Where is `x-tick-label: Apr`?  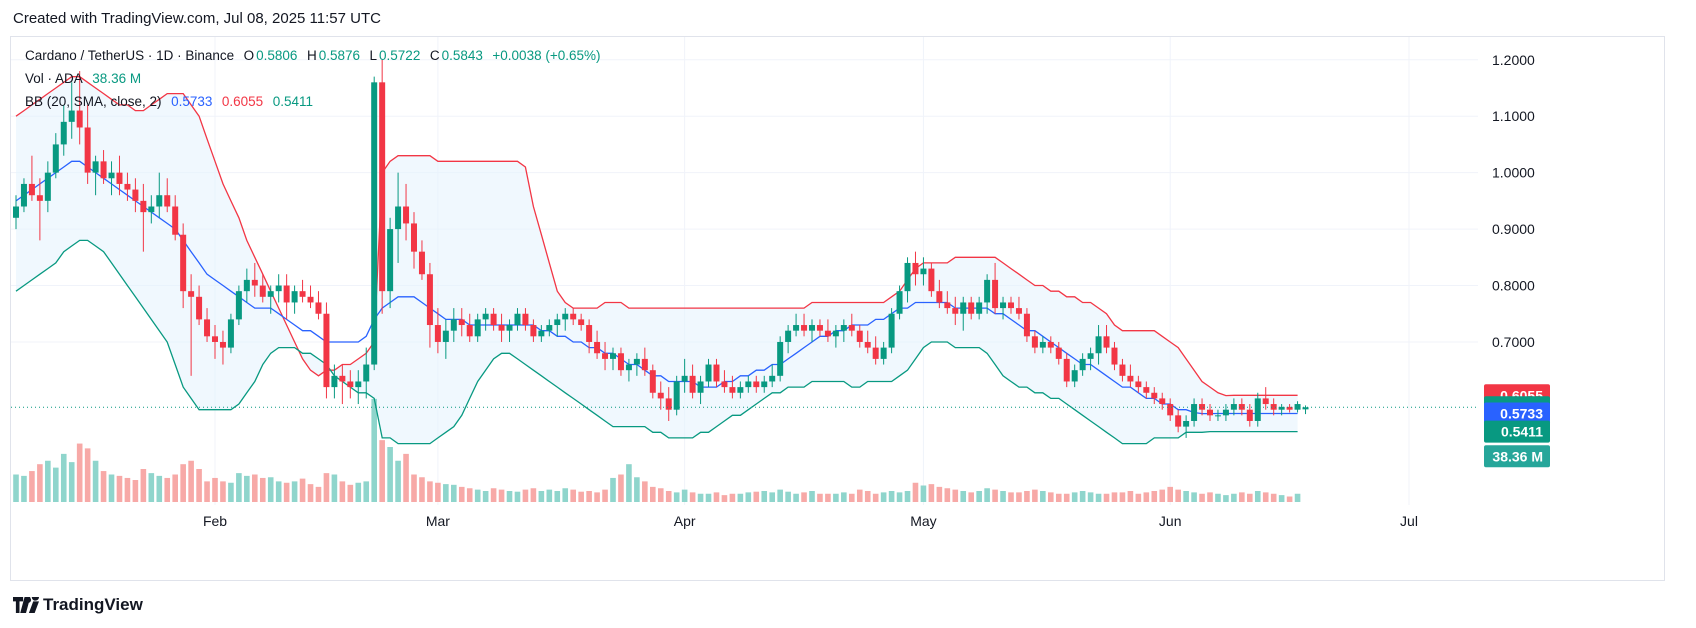 x-tick-label: Apr is located at coordinates (685, 521).